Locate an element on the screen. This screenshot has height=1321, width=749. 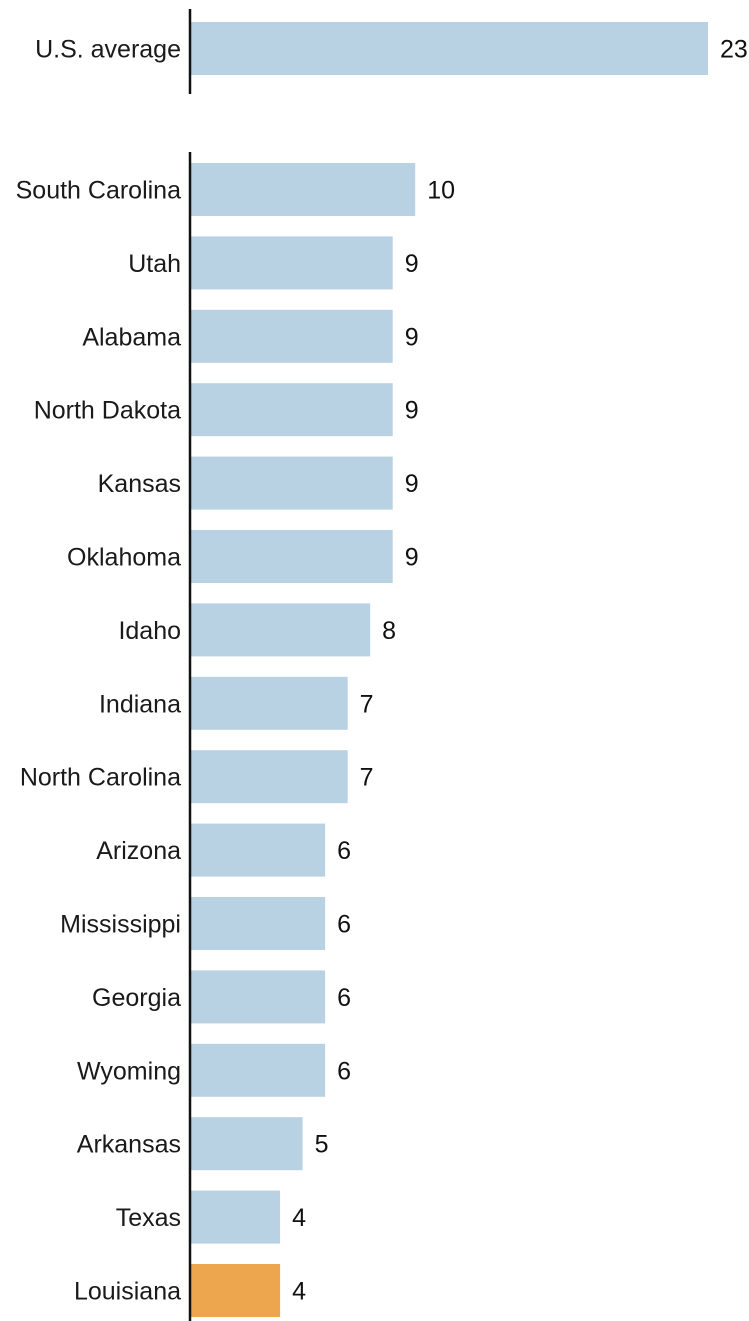
value-label-utah: 9 is located at coordinates (412, 264).